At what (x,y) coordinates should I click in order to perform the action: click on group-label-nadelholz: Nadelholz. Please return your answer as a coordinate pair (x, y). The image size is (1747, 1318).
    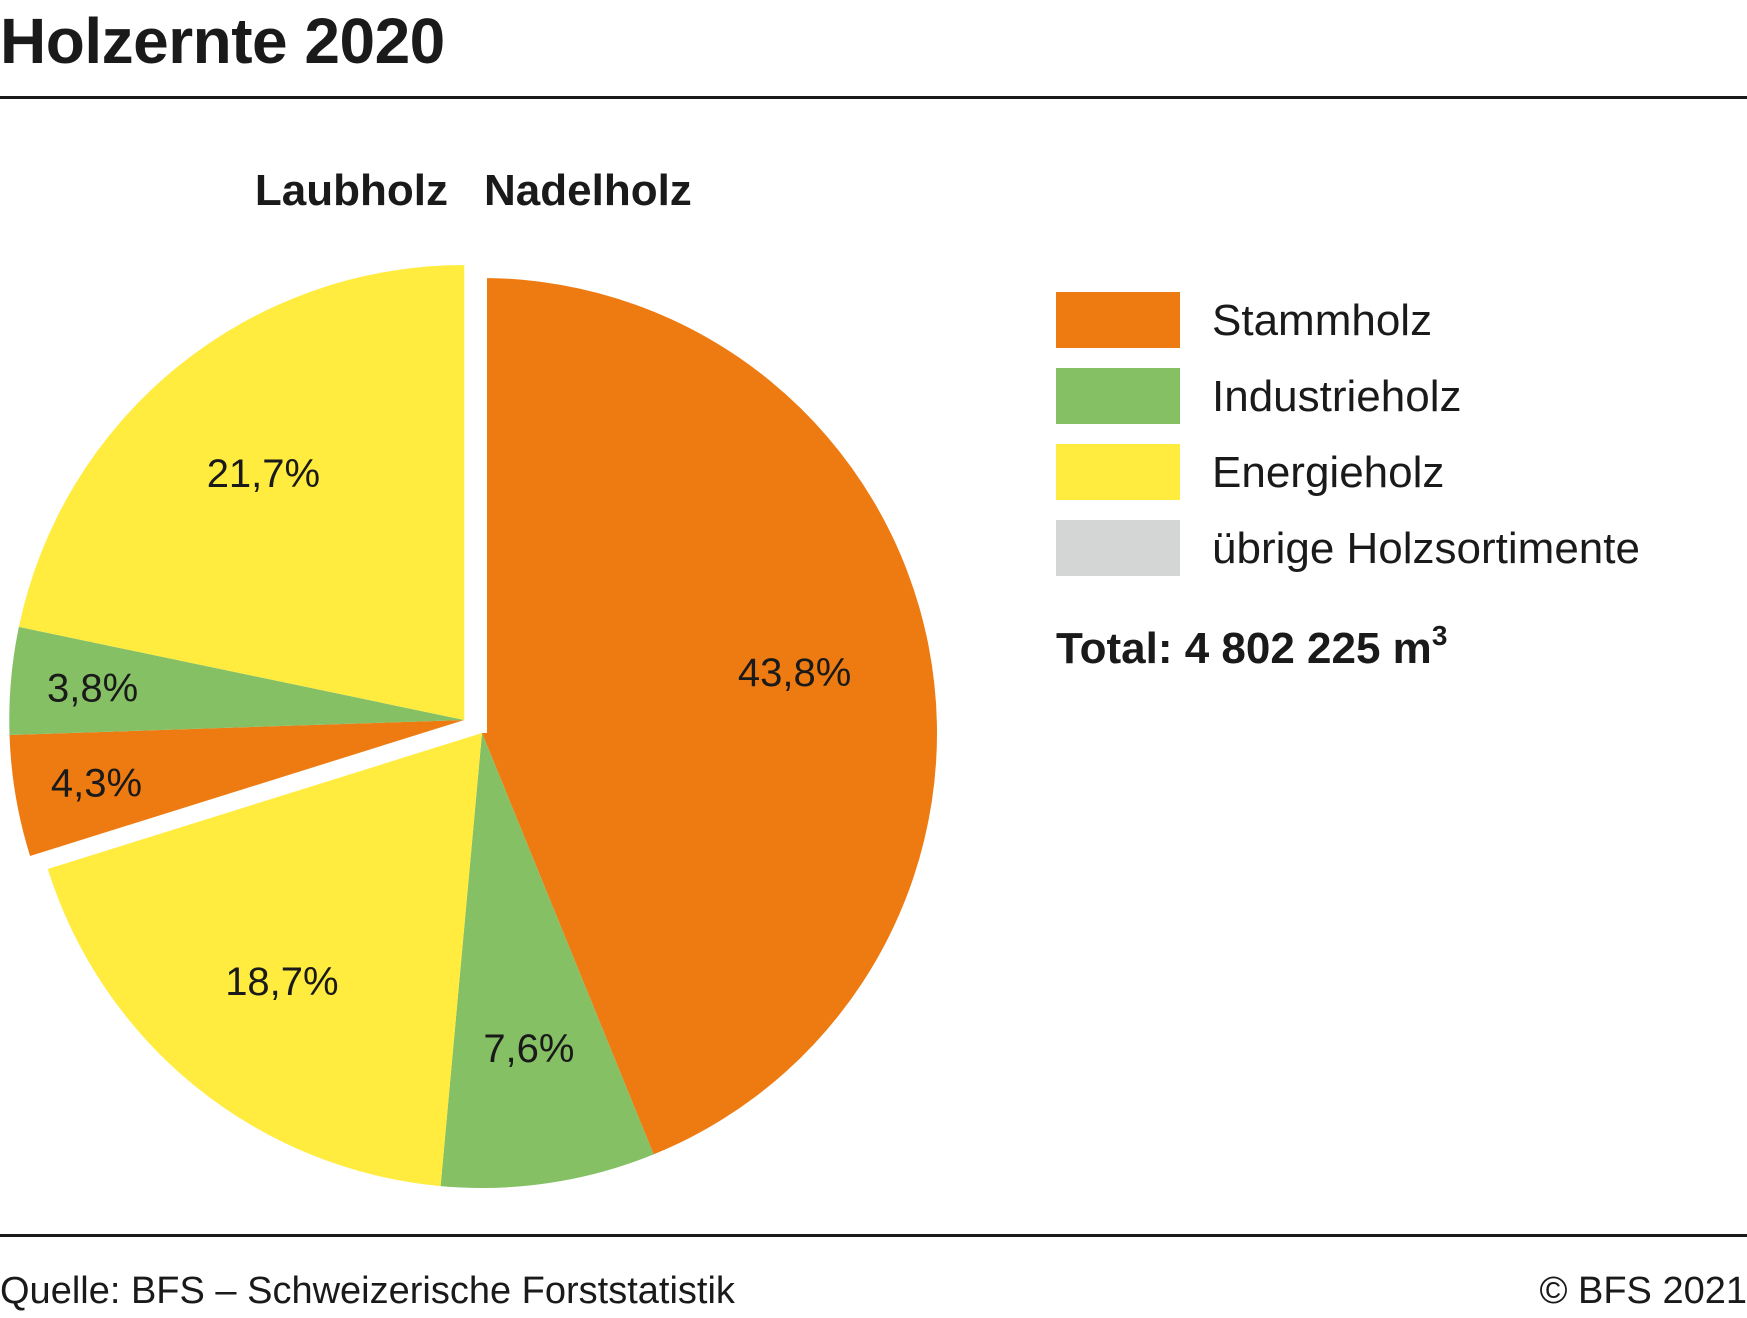
    Looking at the image, I should click on (588, 190).